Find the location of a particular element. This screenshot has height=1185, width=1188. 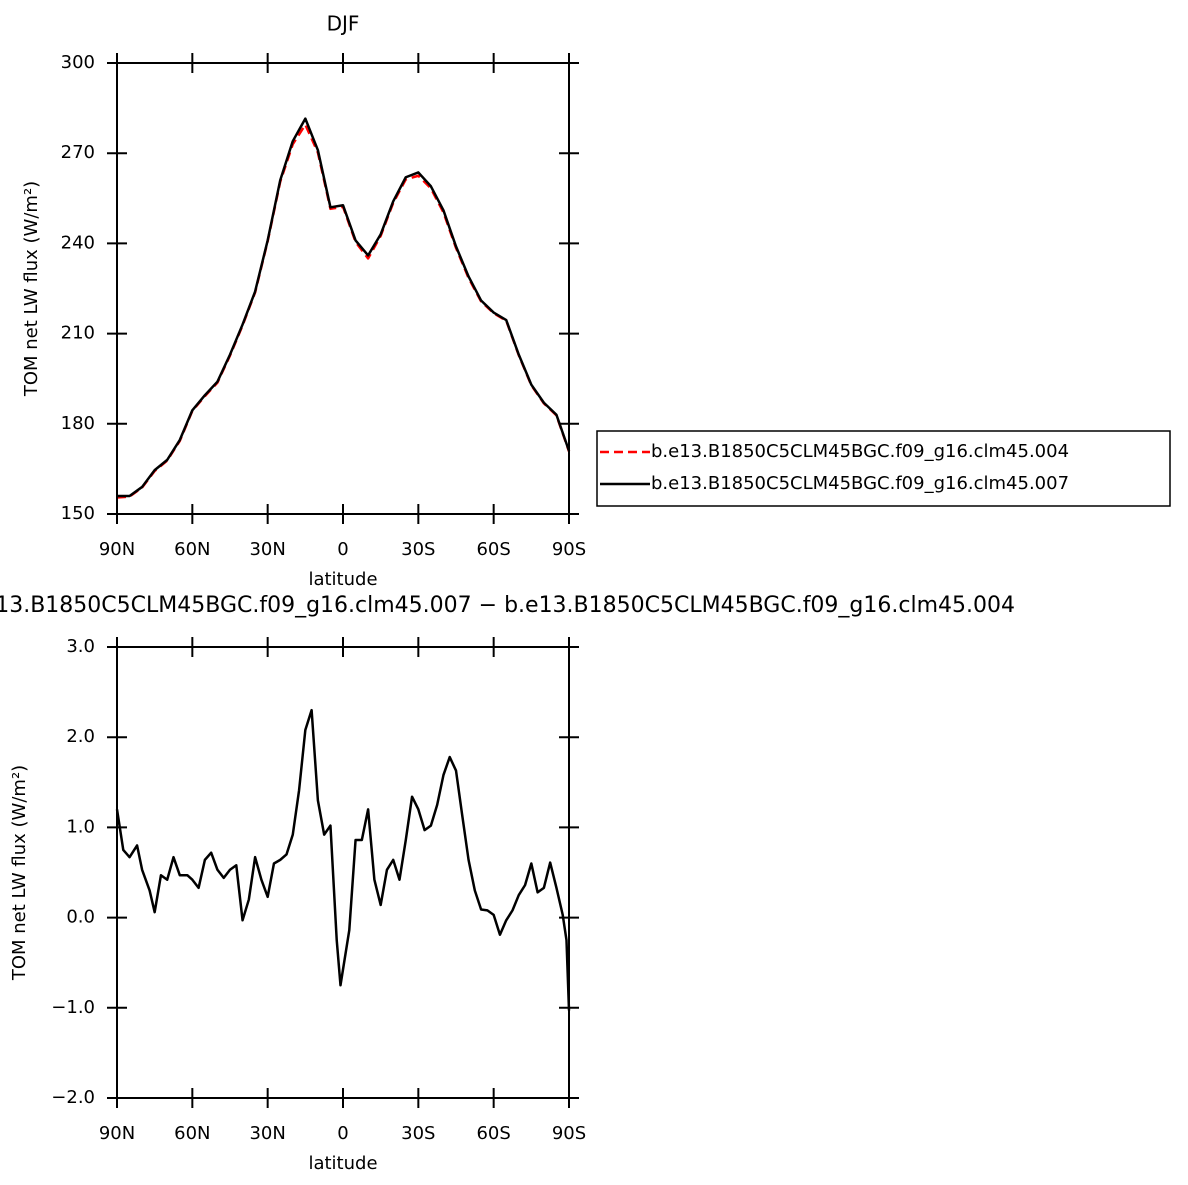

y-tick-label: 0.0 is located at coordinates (80, 917).